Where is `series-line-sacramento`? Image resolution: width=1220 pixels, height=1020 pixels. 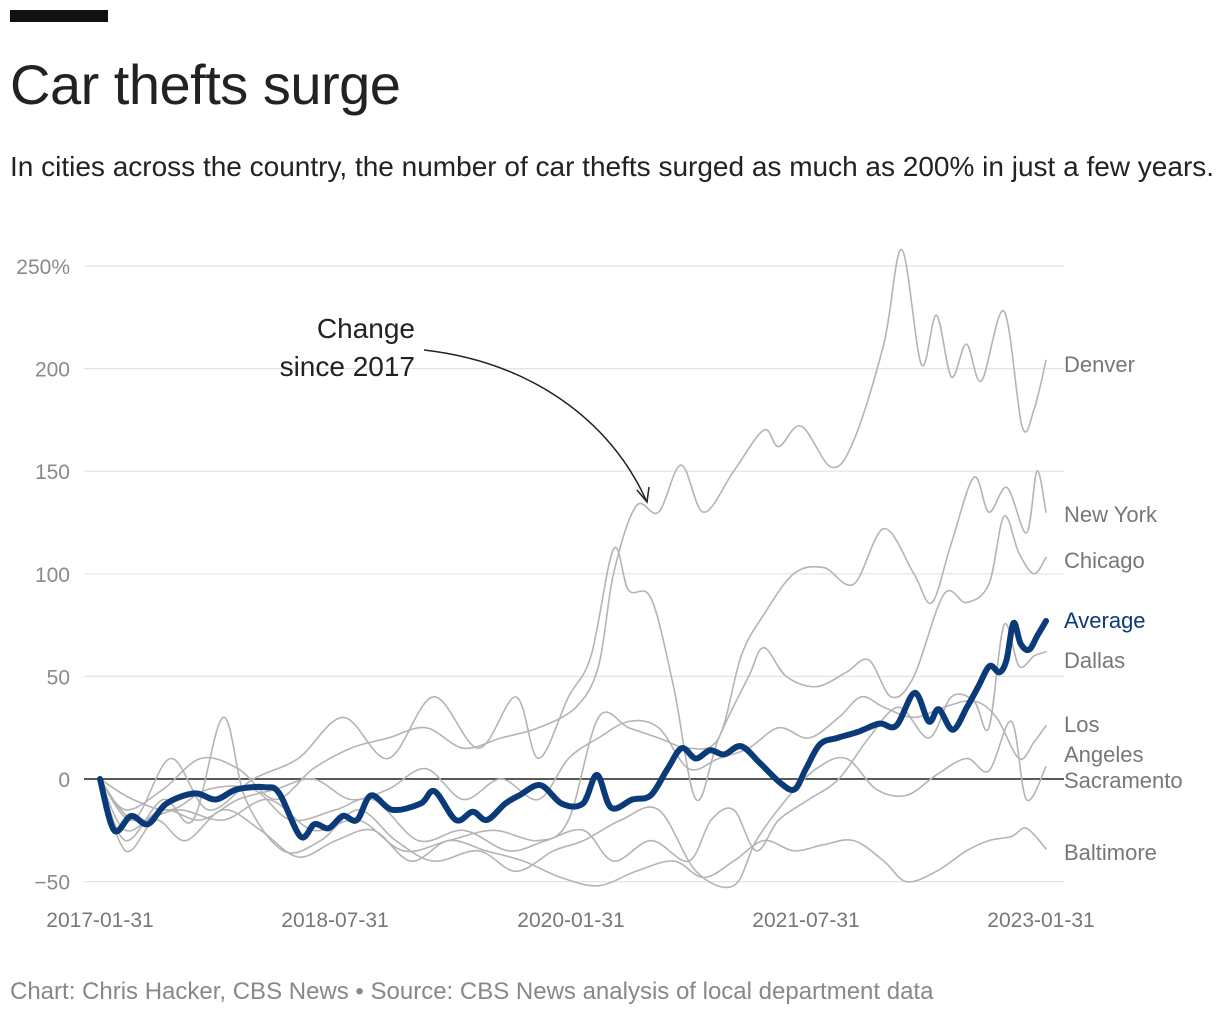
series-line-sacramento is located at coordinates (573, 802).